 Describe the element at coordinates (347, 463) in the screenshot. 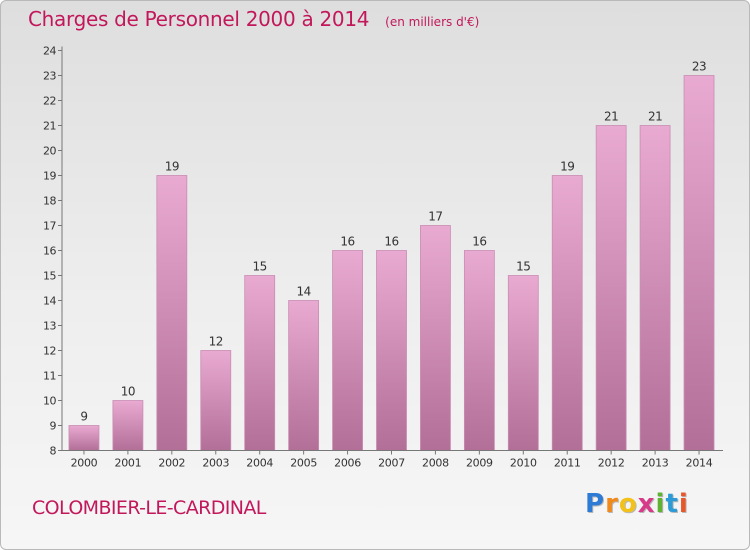

I see `x-tick-label: 2006` at that location.